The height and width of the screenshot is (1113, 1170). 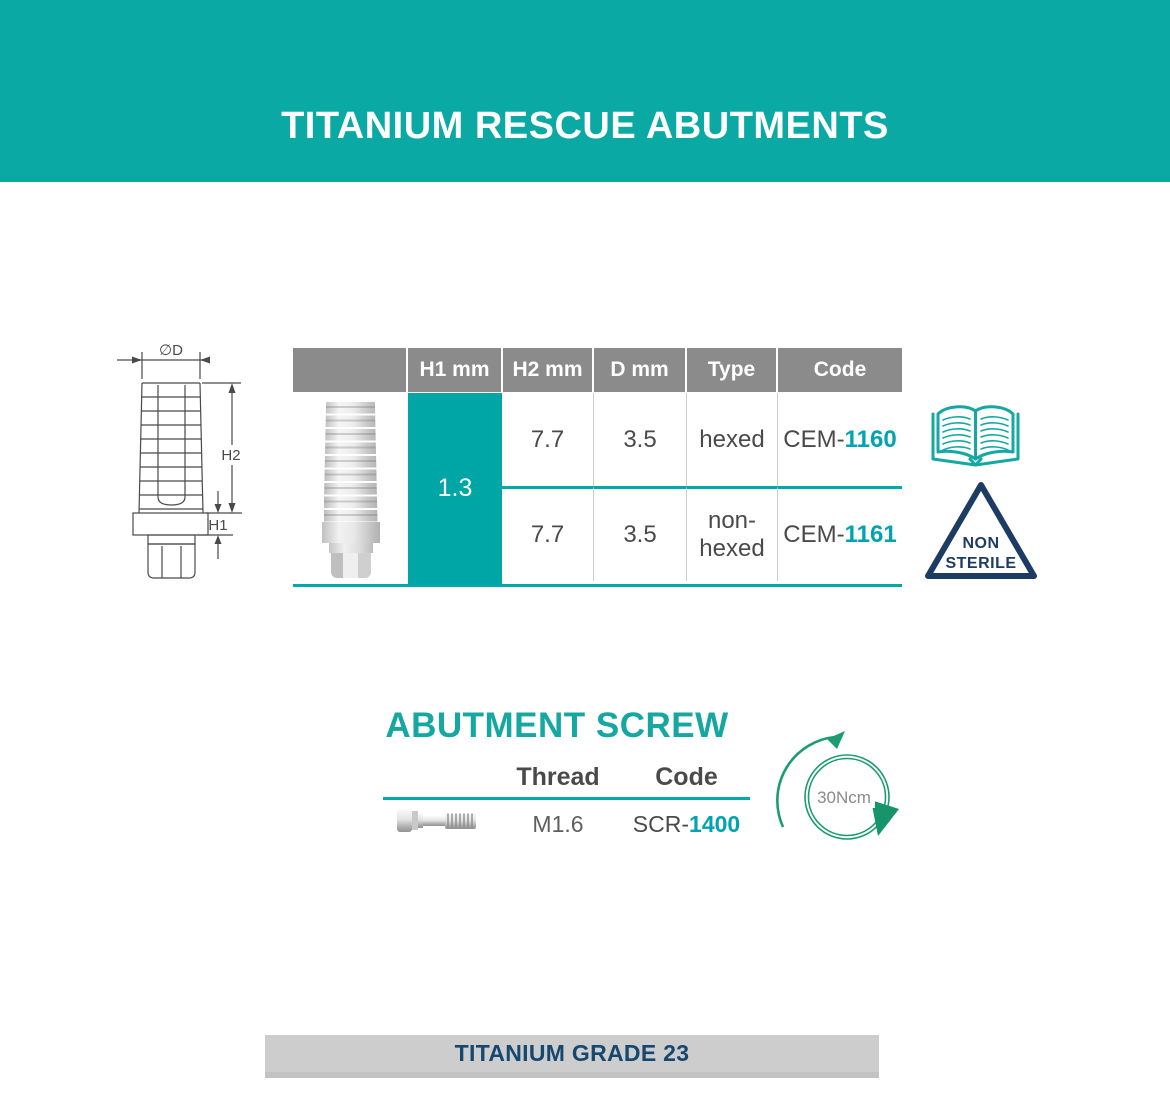 I want to click on header-type: Type, so click(x=731, y=370).